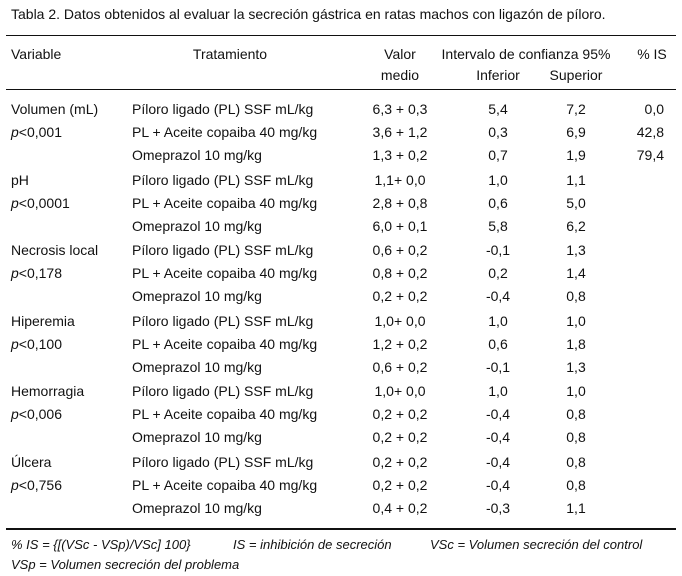 The height and width of the screenshot is (576, 682). I want to click on p-value: p<0,006, so click(36, 414).